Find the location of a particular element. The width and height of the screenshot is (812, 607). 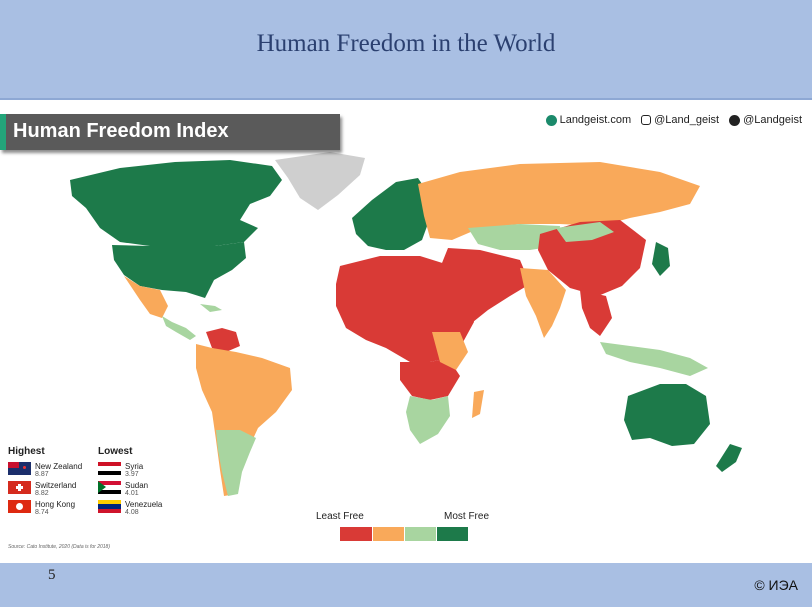

usa-region is located at coordinates (179, 270).